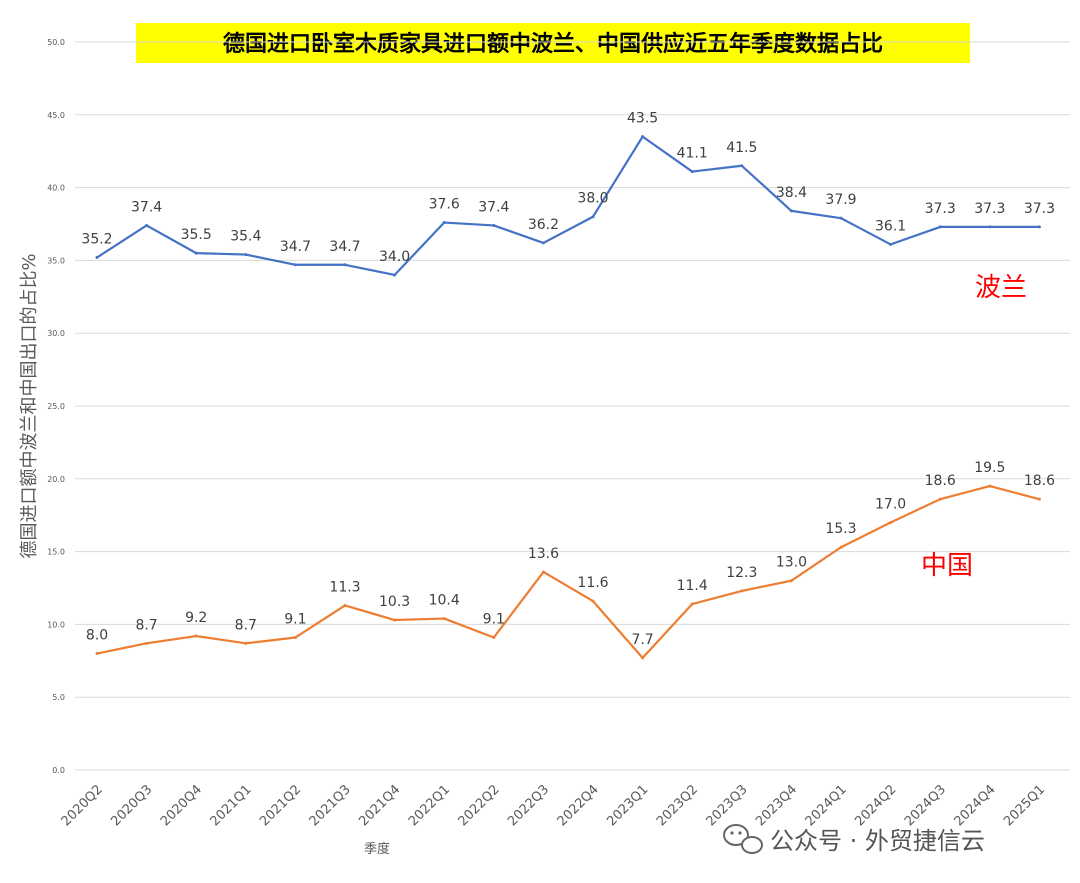 The width and height of the screenshot is (1080, 883). What do you see at coordinates (592, 583) in the screenshot?
I see `data-label-china: 11.6` at bounding box center [592, 583].